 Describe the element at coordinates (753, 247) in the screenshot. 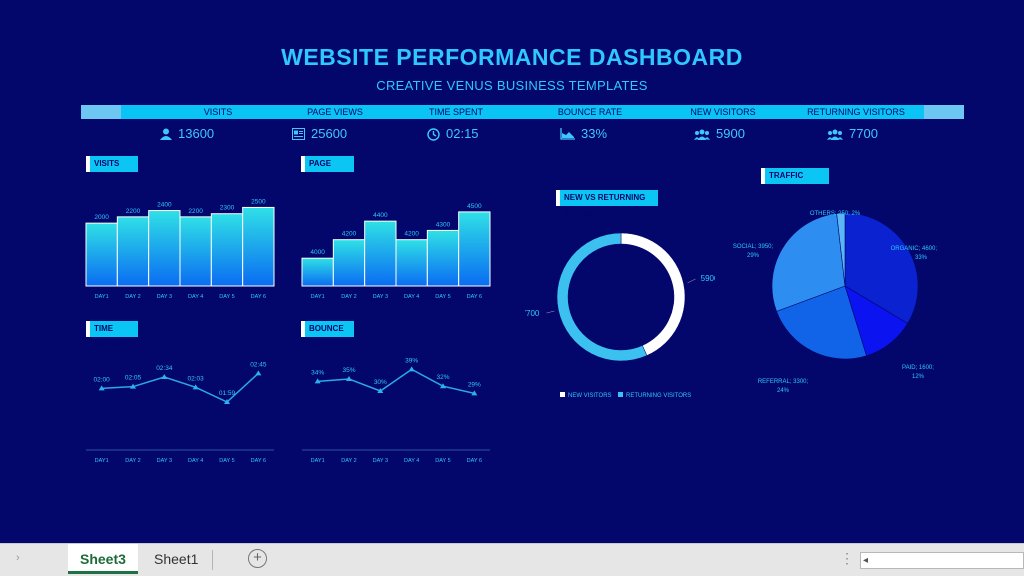

I see `slice-label: SOCIAL; 3950;` at that location.